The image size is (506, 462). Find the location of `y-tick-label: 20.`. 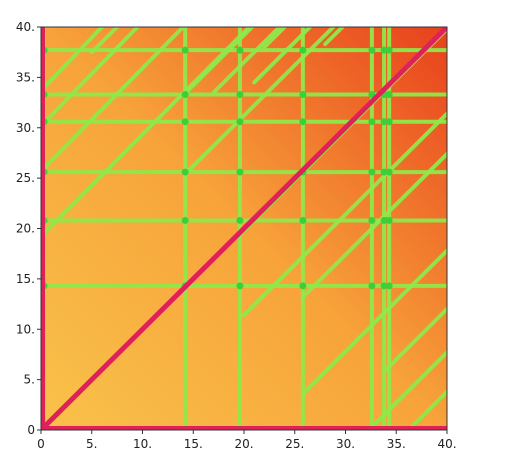

y-tick-label: 20. is located at coordinates (25, 229).